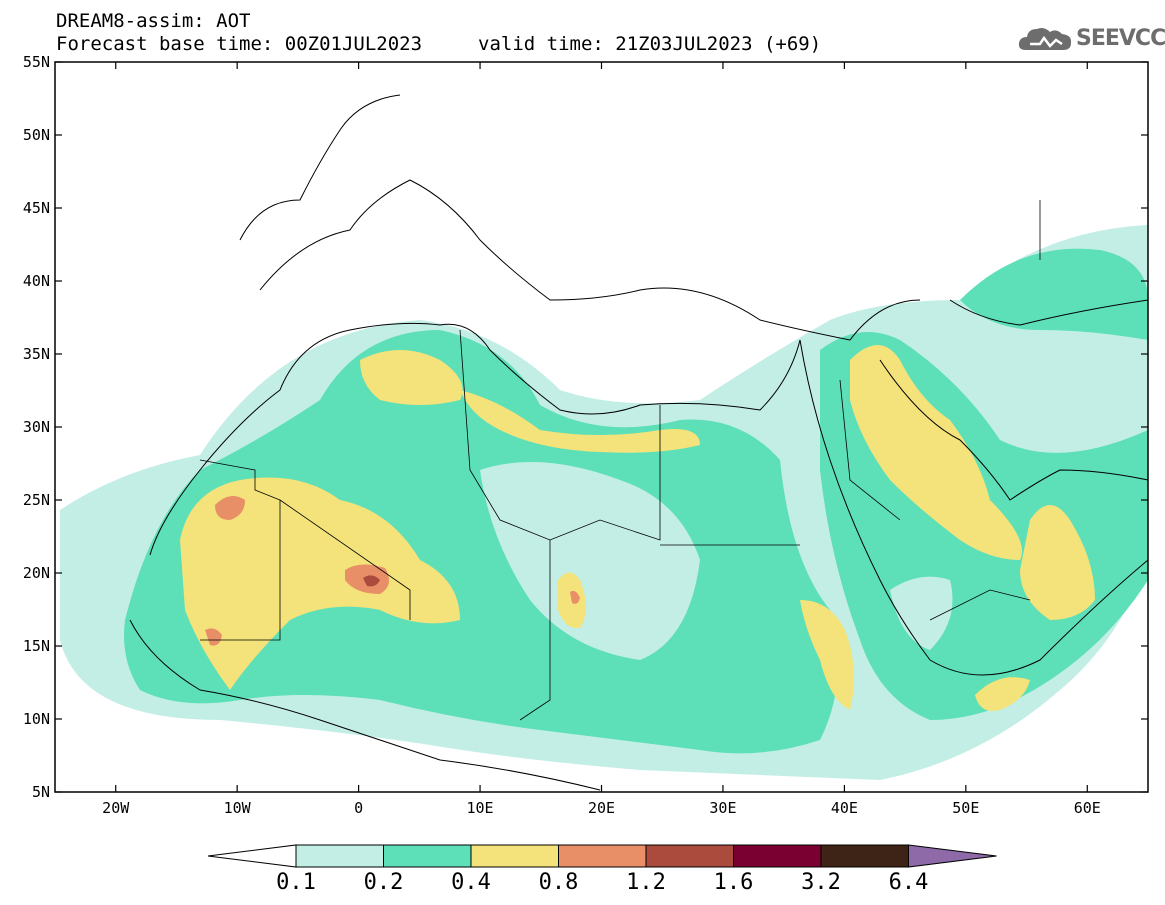 This screenshot has width=1165, height=905. Describe the element at coordinates (36, 281) in the screenshot. I see `lat-tick-label: 40N` at that location.